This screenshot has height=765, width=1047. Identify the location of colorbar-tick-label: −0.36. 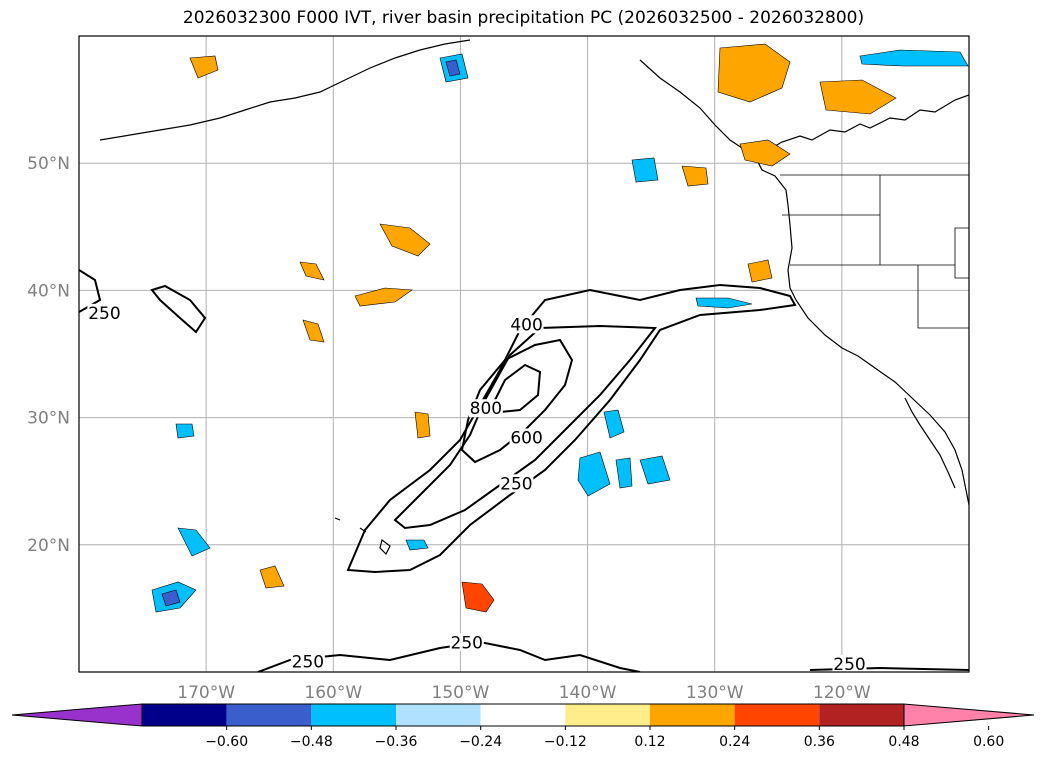
(396, 742).